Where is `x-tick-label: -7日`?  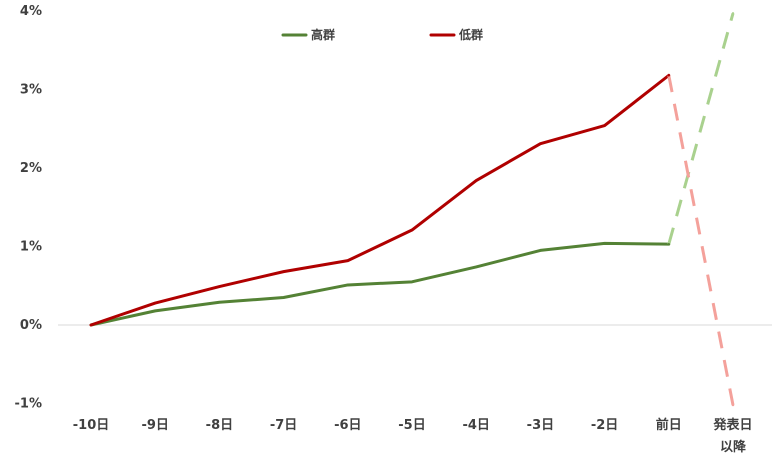 x-tick-label: -7日 is located at coordinates (283, 425).